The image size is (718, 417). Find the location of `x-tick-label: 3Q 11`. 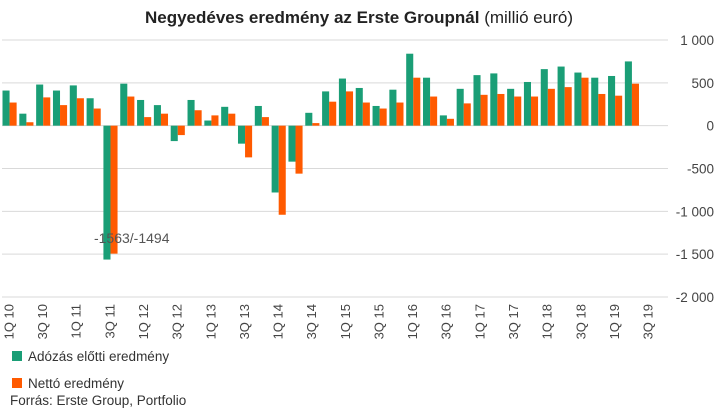

x-tick-label: 3Q 11 is located at coordinates (109, 321).